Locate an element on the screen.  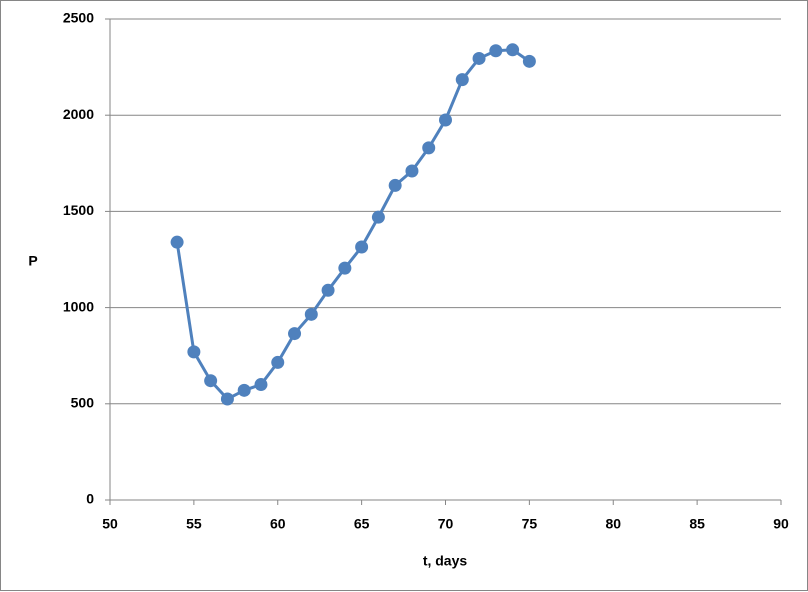
x-tick-label: 55 is located at coordinates (194, 524).